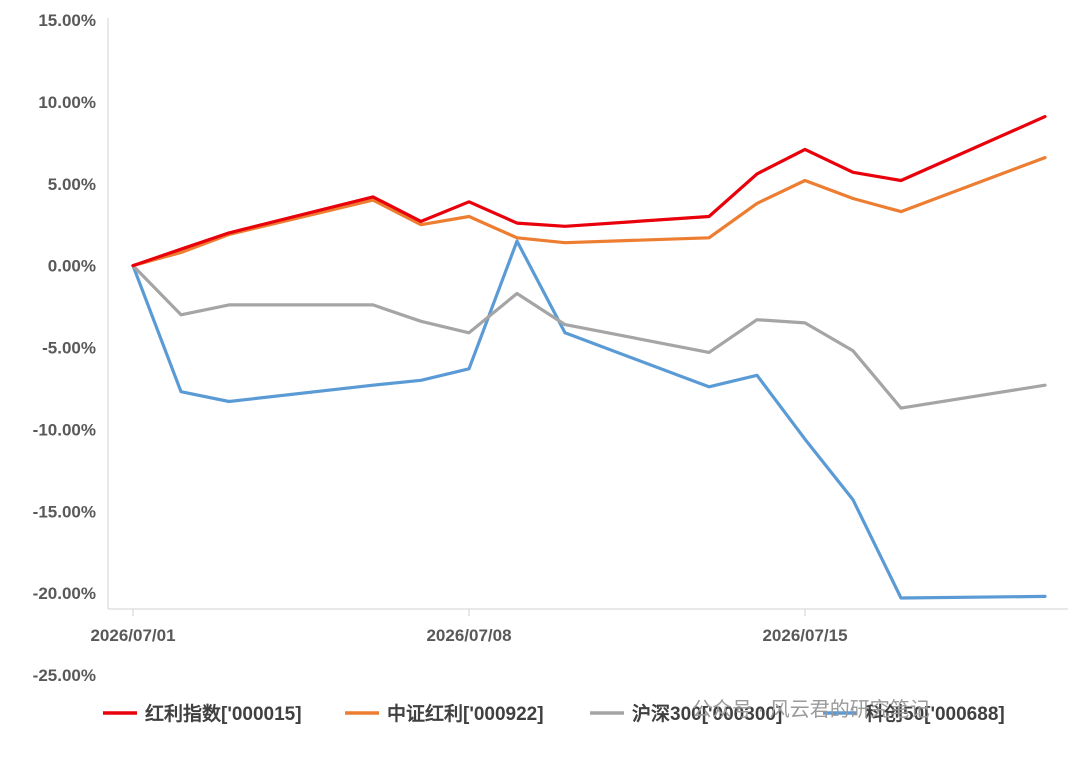 This screenshot has height=757, width=1080. Describe the element at coordinates (72, 266) in the screenshot. I see `y-tick-label: 0.00%` at that location.